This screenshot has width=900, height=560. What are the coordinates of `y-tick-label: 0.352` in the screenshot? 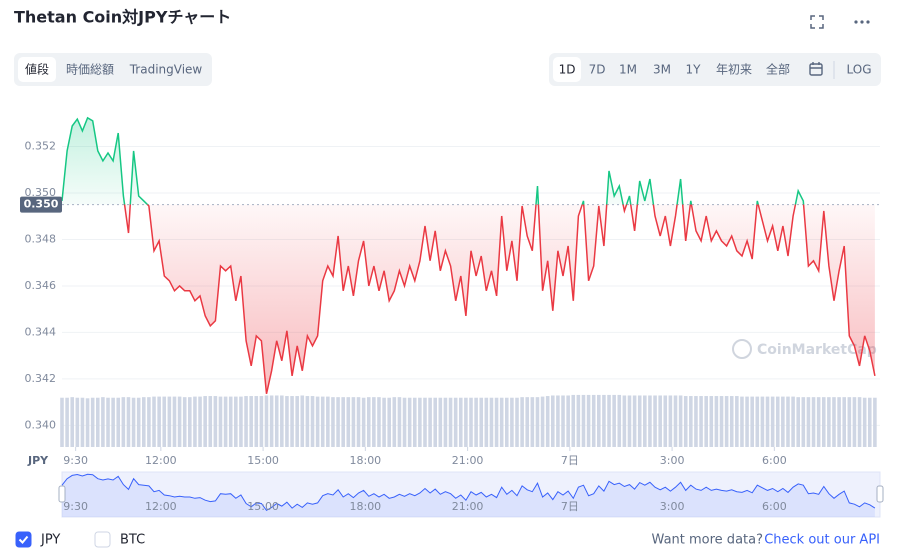 It's located at (41, 145).